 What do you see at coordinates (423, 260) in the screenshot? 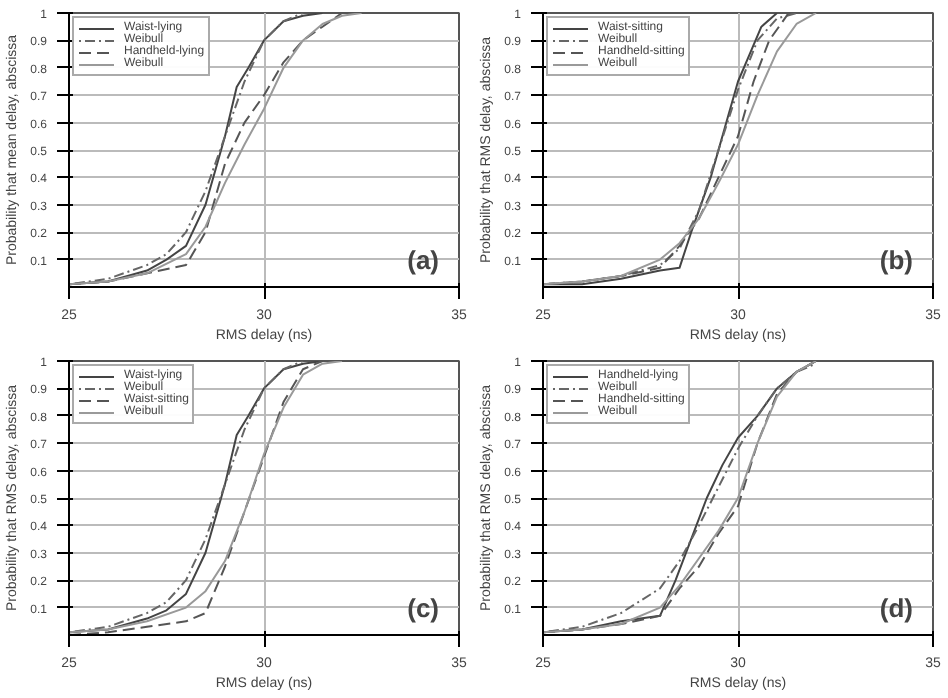
I see `annotation: (a)` at bounding box center [423, 260].